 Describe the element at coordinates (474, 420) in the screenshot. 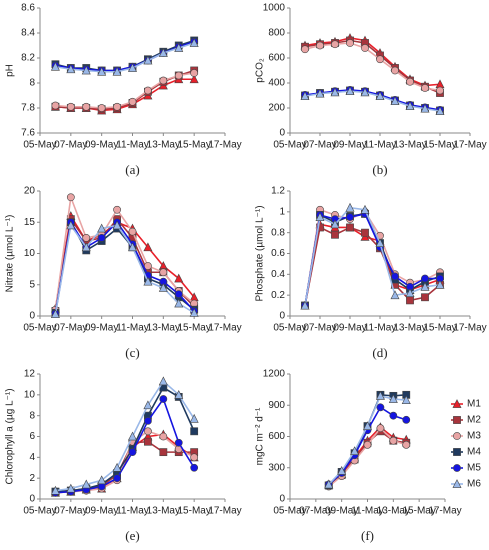

I see `legend-label: M2` at that location.